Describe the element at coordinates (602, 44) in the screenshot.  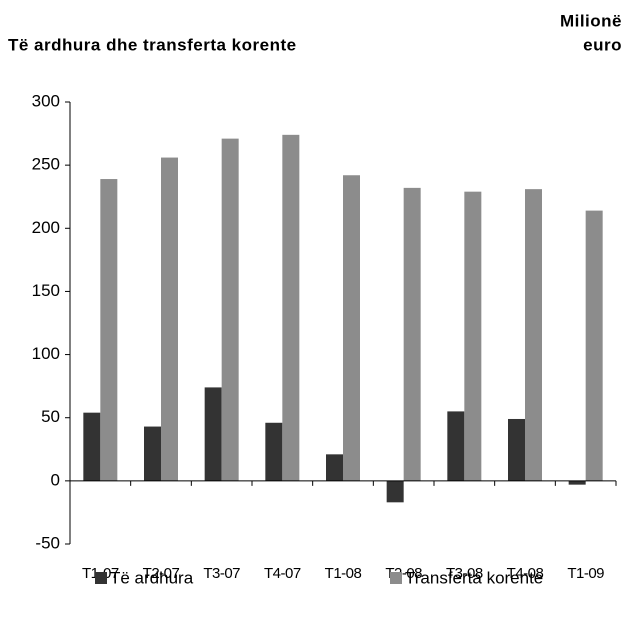
I see `unit-label: euro` at that location.